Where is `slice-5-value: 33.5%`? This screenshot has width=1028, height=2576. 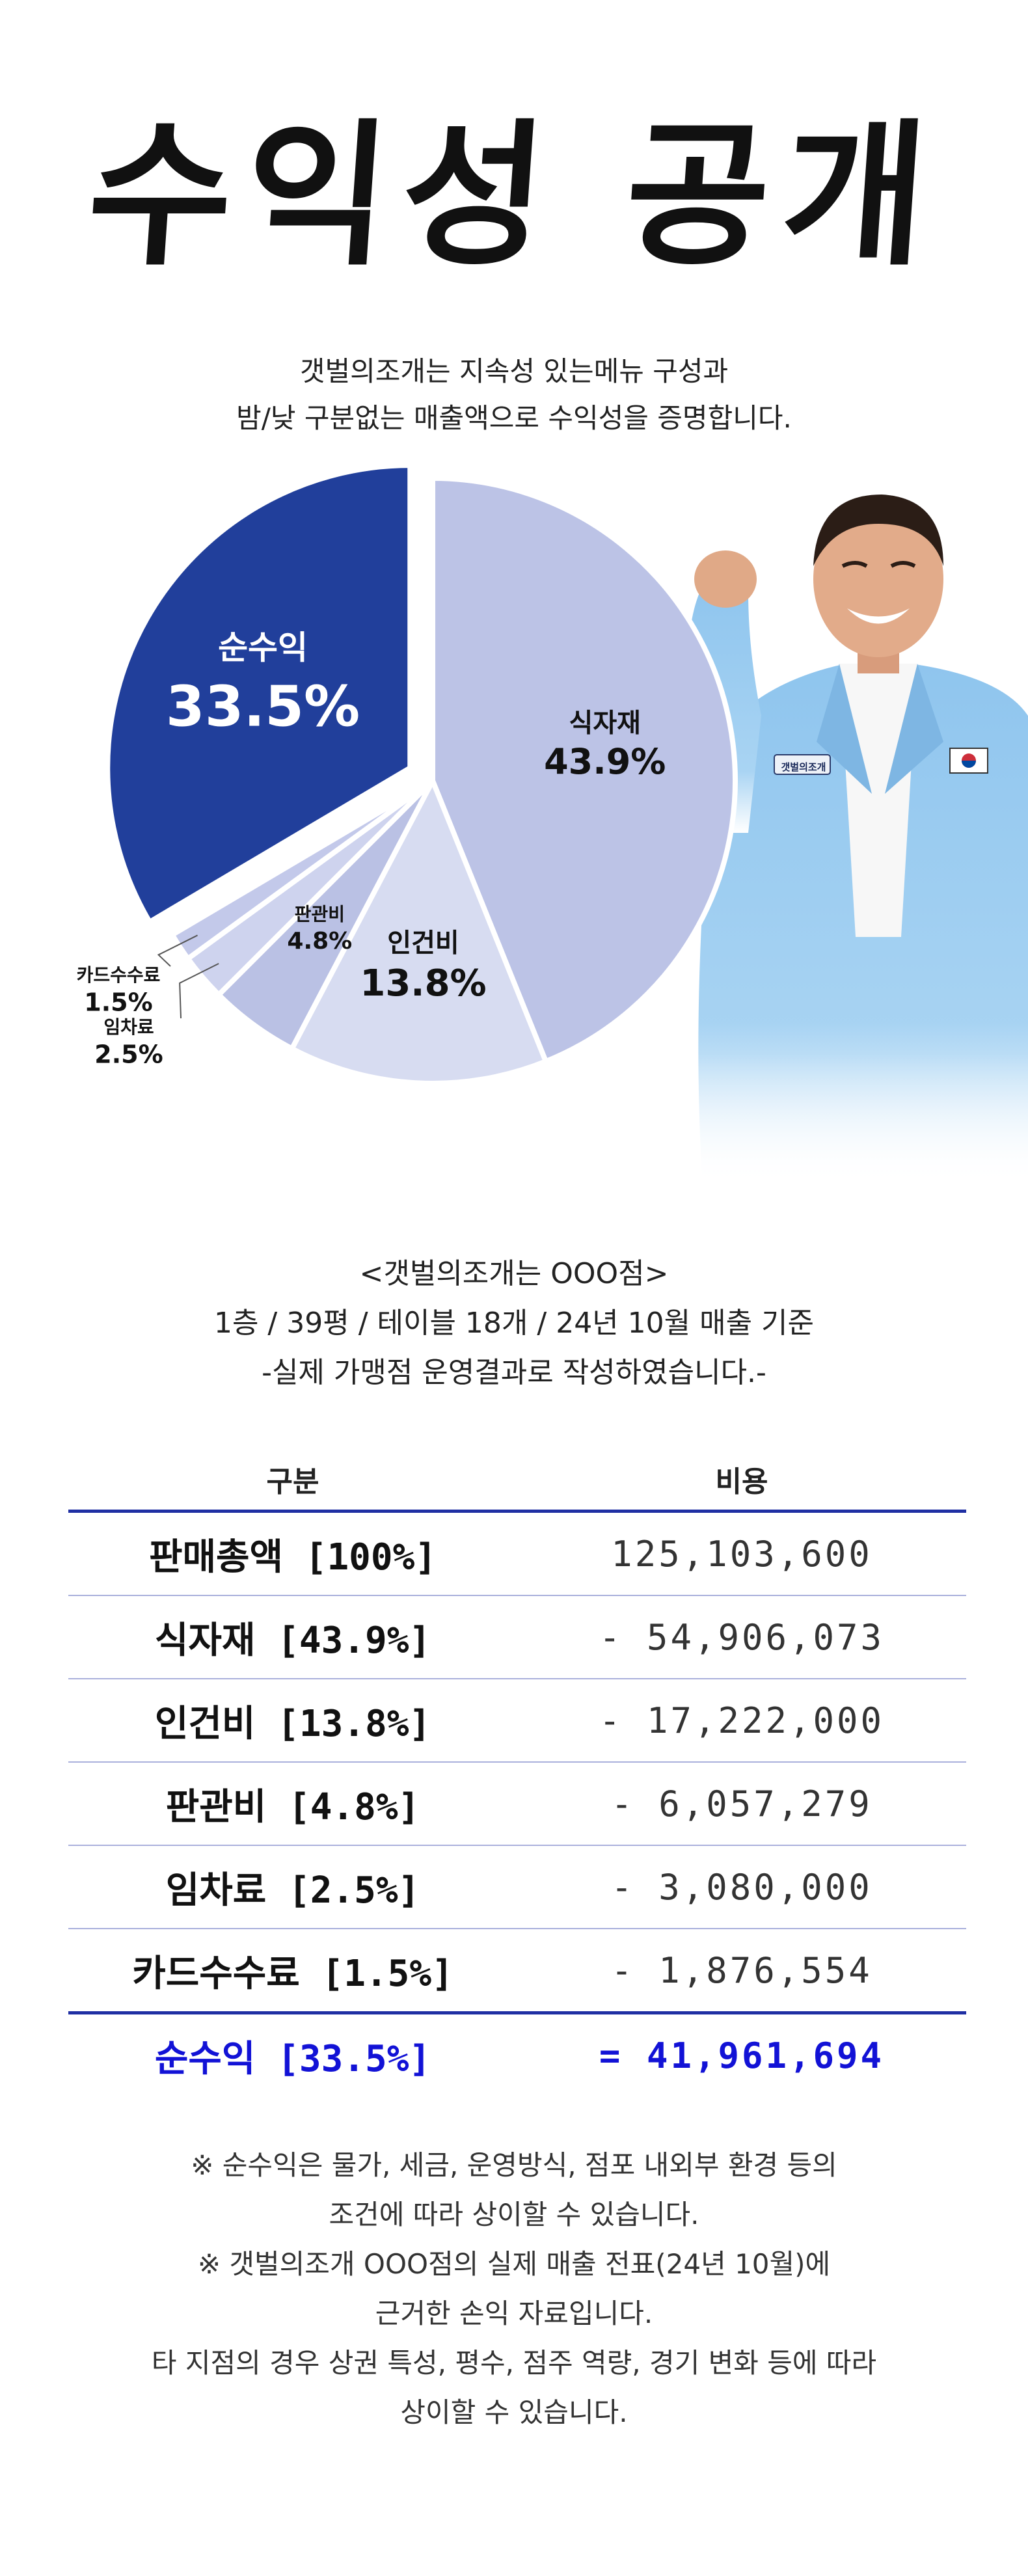
slice-5-value: 33.5% is located at coordinates (263, 707).